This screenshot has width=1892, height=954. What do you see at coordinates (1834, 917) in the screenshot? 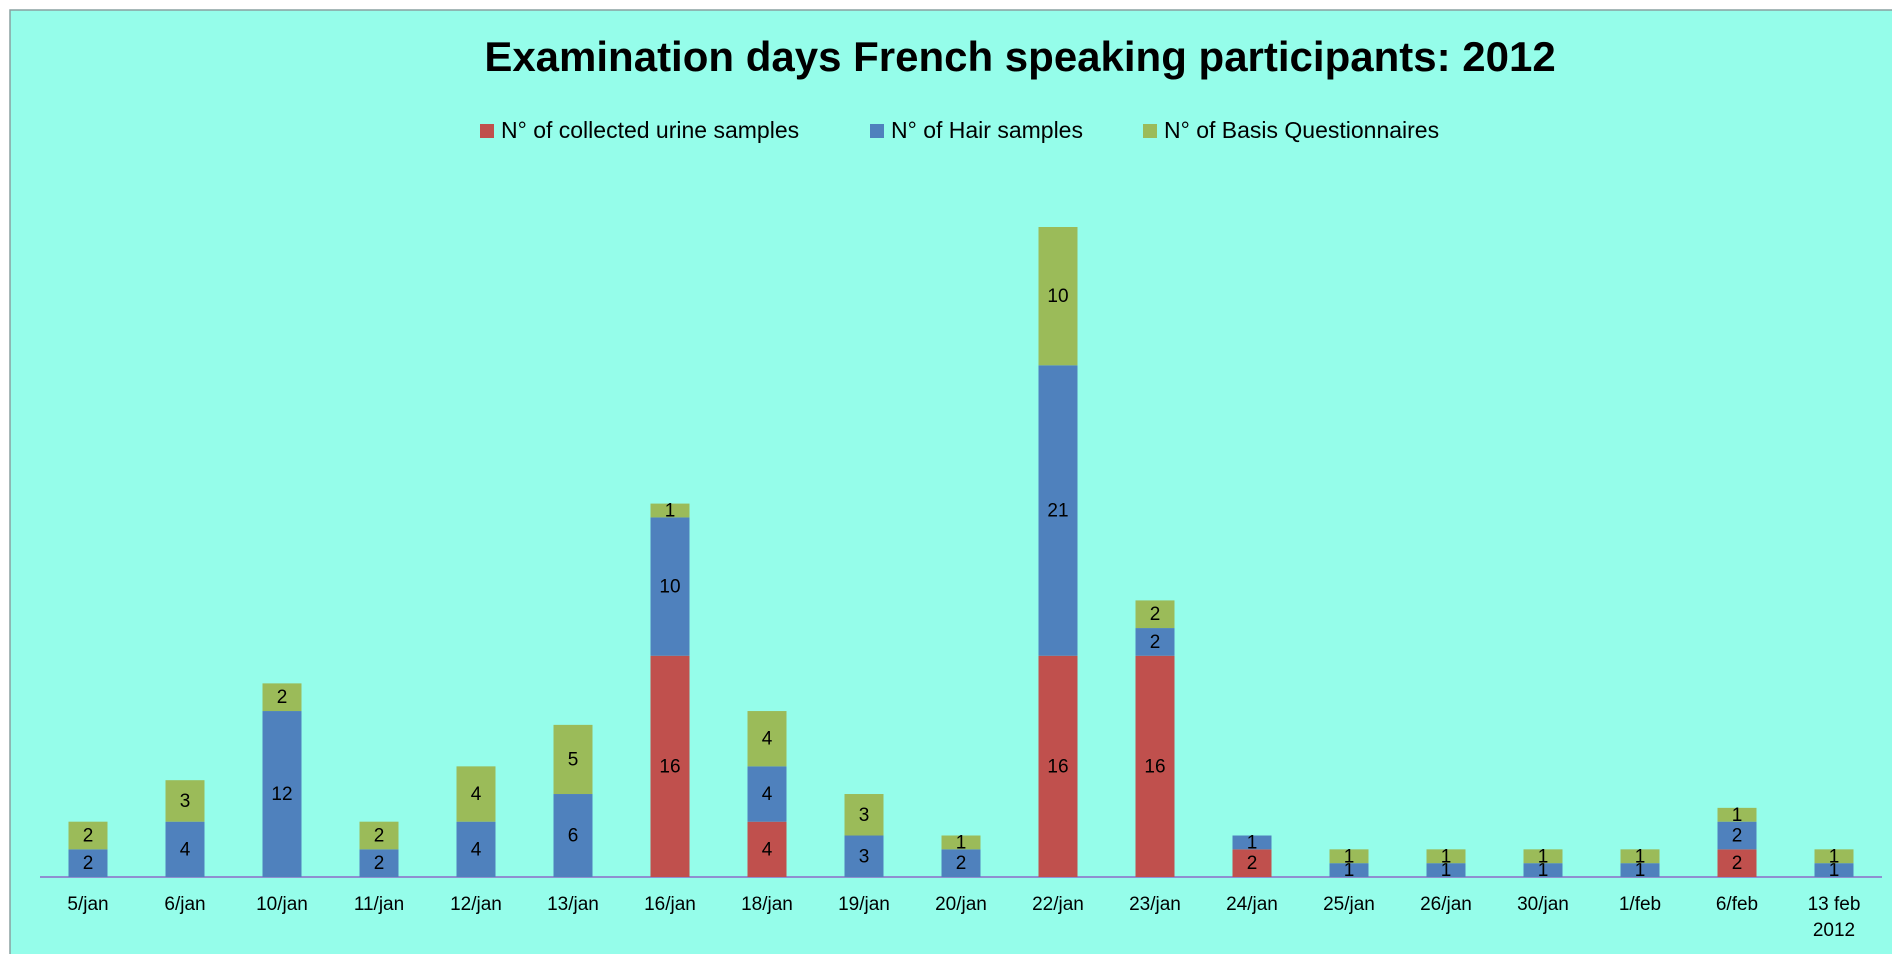
I see `x-tick-label: 13 feb 2012` at bounding box center [1834, 917].